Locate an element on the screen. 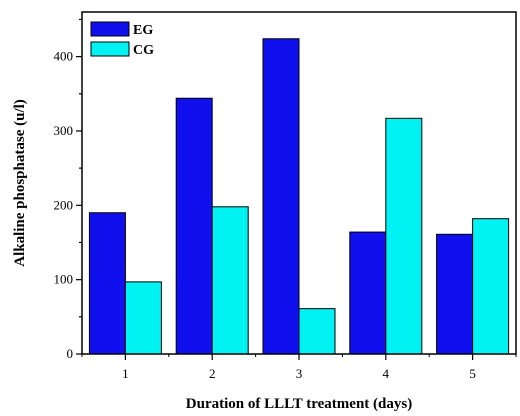  y-tick-label: 300 is located at coordinates (64, 130).